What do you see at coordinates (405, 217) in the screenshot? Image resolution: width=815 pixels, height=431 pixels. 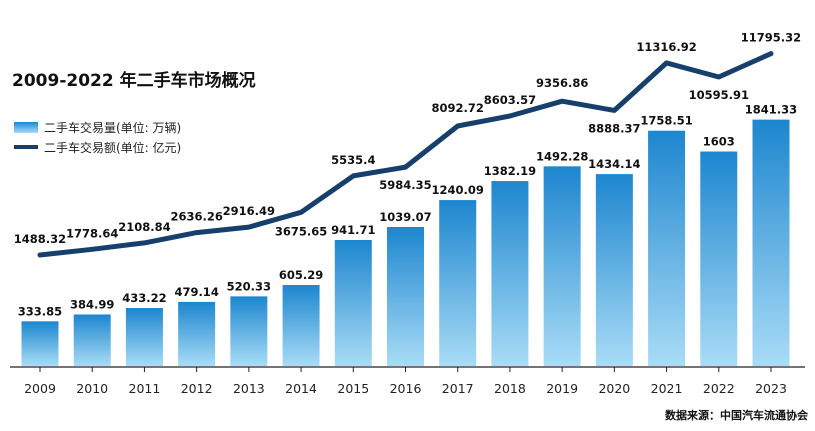 I see `bar-label-2016: 1039.07` at bounding box center [405, 217].